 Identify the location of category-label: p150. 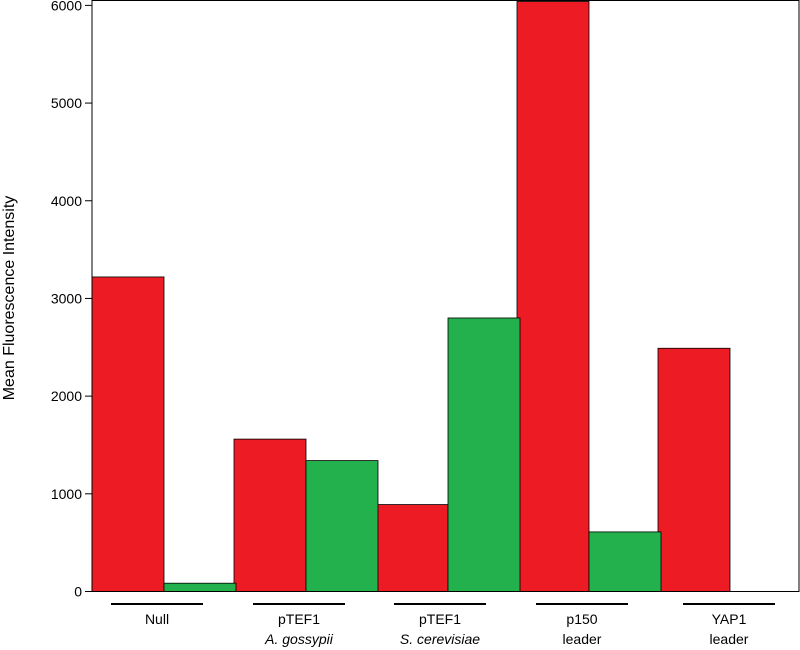
(581, 619).